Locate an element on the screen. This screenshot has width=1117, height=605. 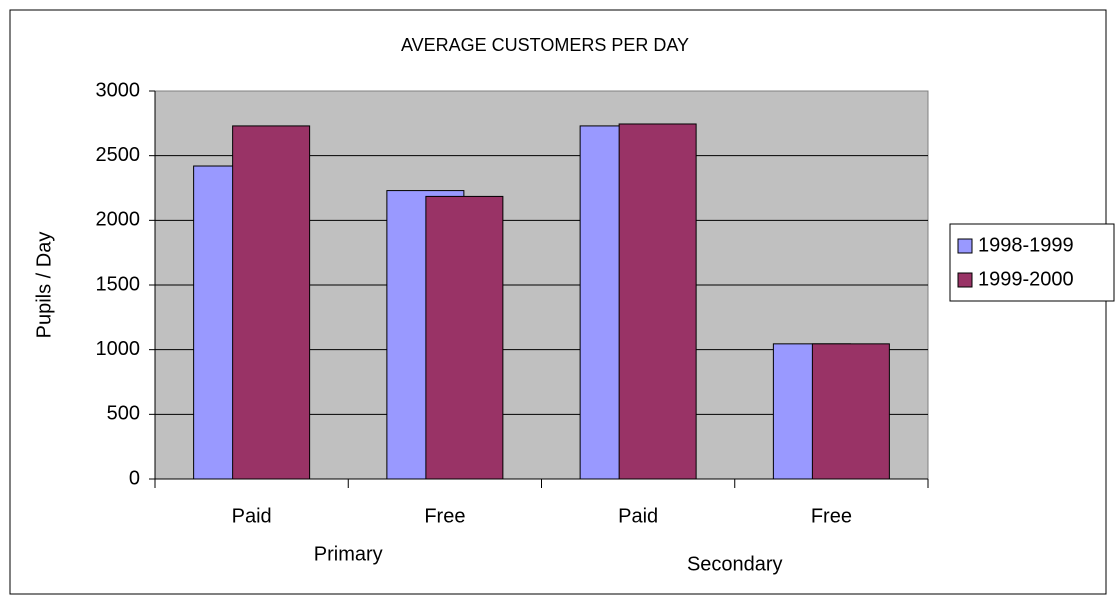
y-tick-label: 2500 is located at coordinates (118, 155).